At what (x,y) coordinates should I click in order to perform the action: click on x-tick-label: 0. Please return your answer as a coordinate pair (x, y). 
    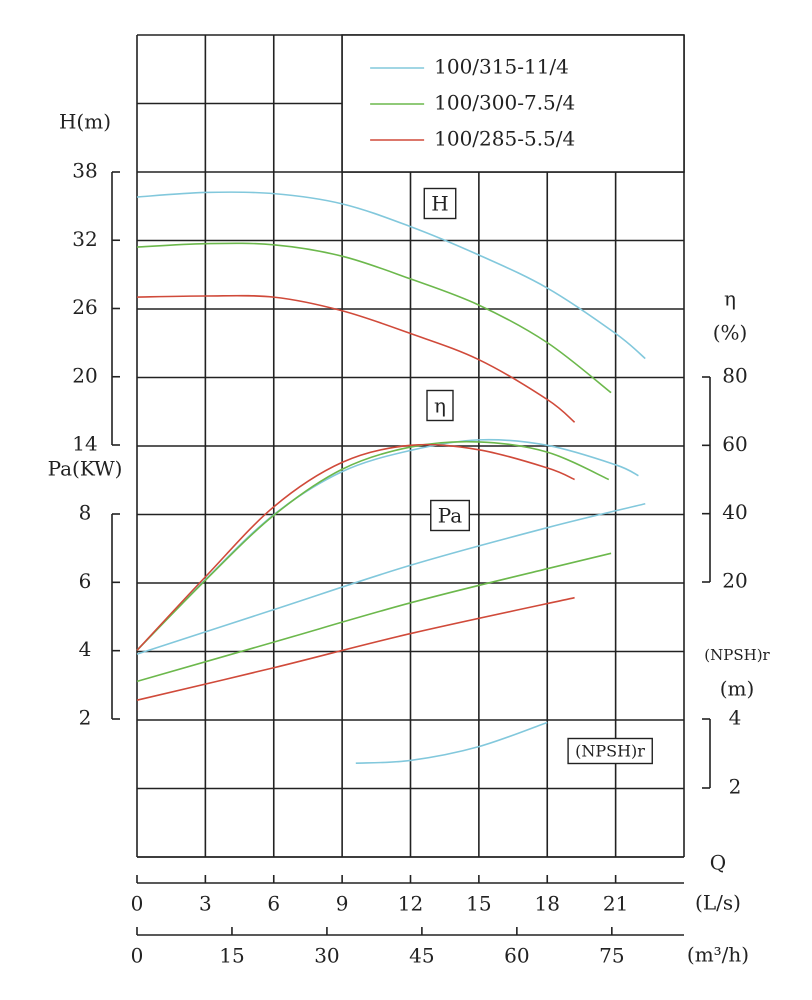
    Looking at the image, I should click on (137, 904).